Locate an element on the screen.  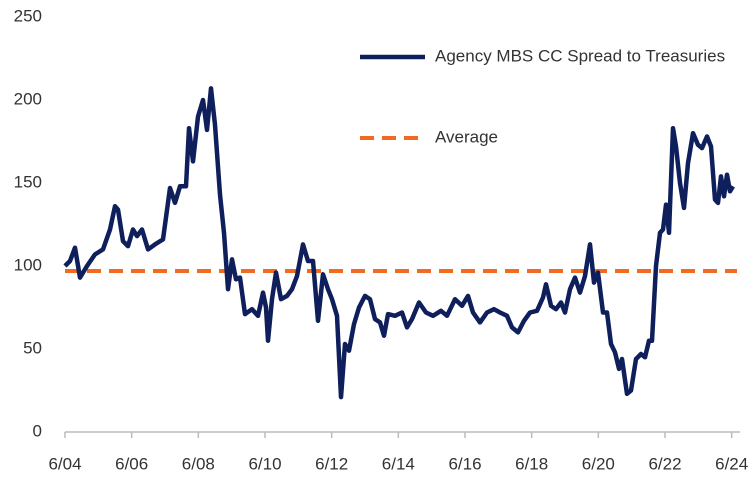
y-tick-label: 0 is located at coordinates (37, 430).